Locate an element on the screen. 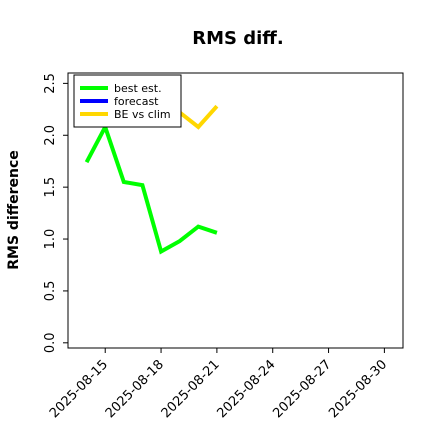 The width and height of the screenshot is (440, 440). y-tick-label: 0.5 is located at coordinates (50, 291).